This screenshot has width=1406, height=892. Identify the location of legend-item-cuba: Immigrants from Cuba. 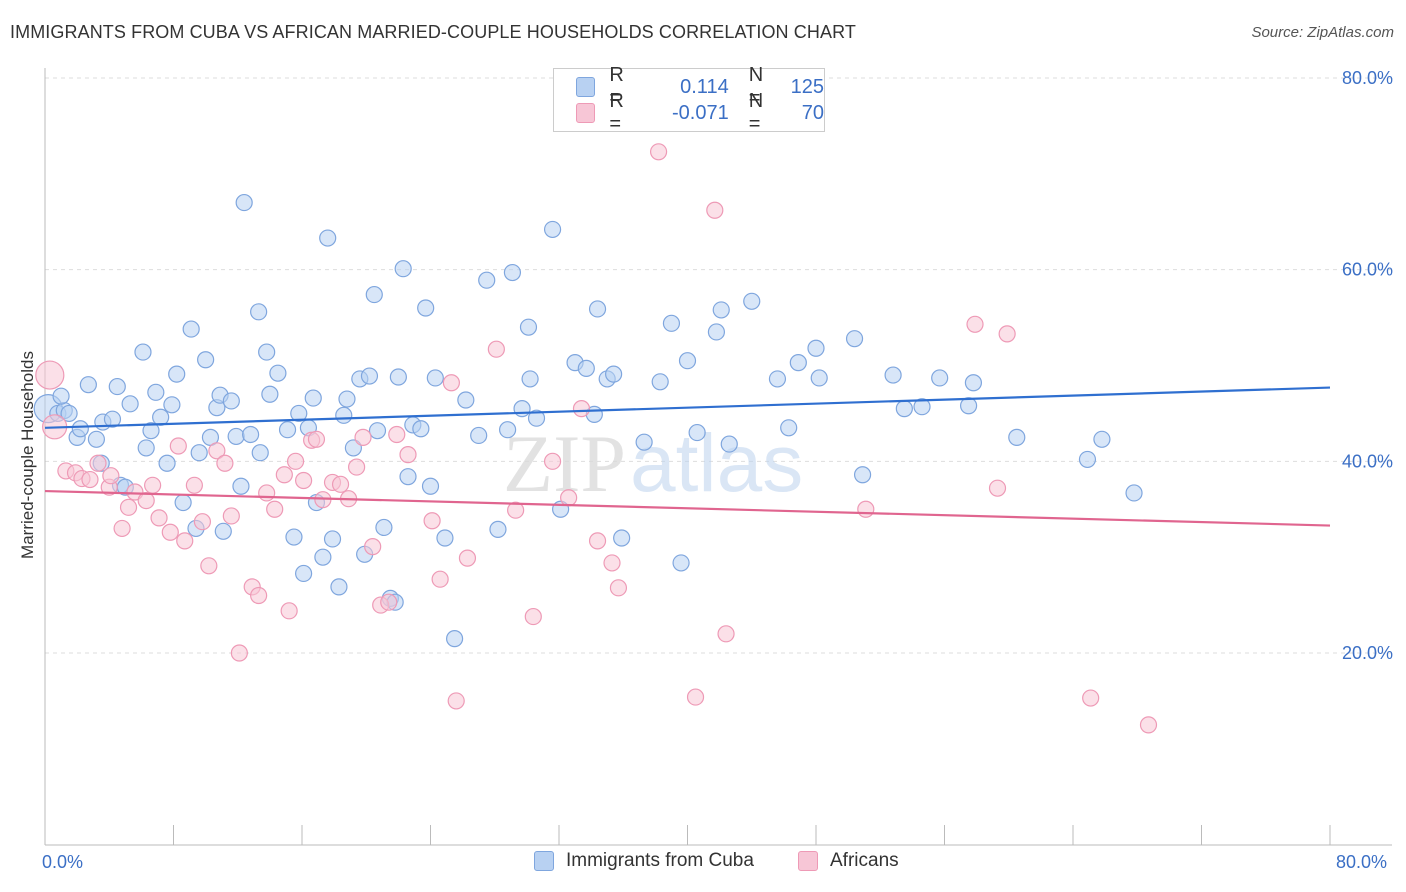
(644, 861).